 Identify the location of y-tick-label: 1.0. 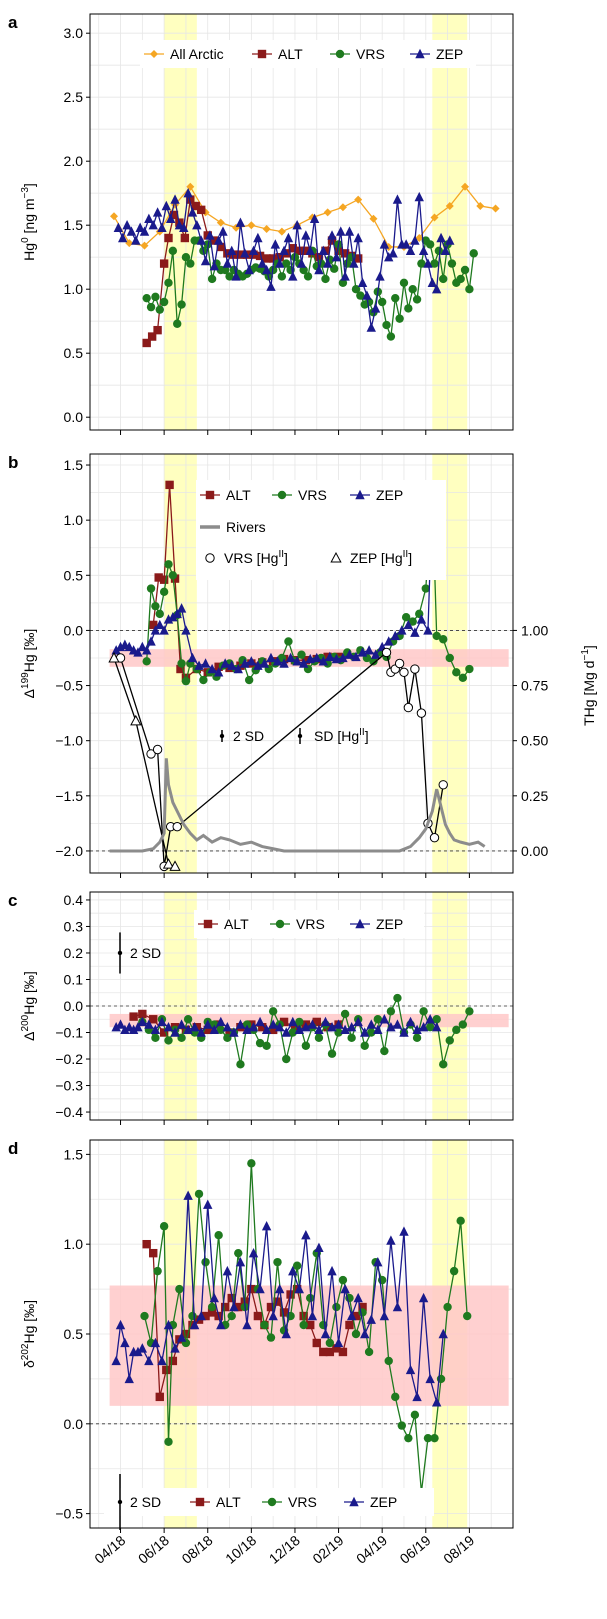
(74, 520).